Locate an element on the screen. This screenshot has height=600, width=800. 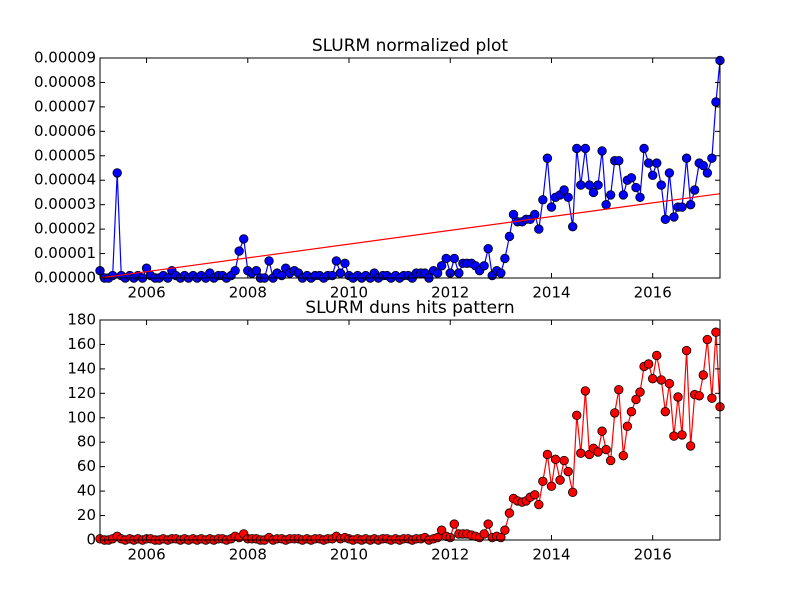
y-tick-label: 0.00001 is located at coordinates (65, 253).